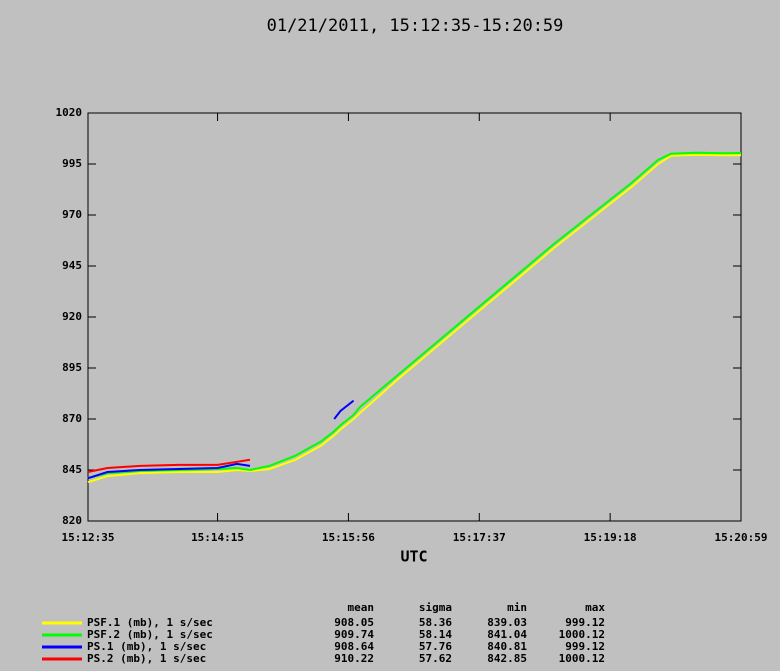 The image size is (780, 671). What do you see at coordinates (72, 418) in the screenshot?
I see `y-tick-label: 870` at bounding box center [72, 418].